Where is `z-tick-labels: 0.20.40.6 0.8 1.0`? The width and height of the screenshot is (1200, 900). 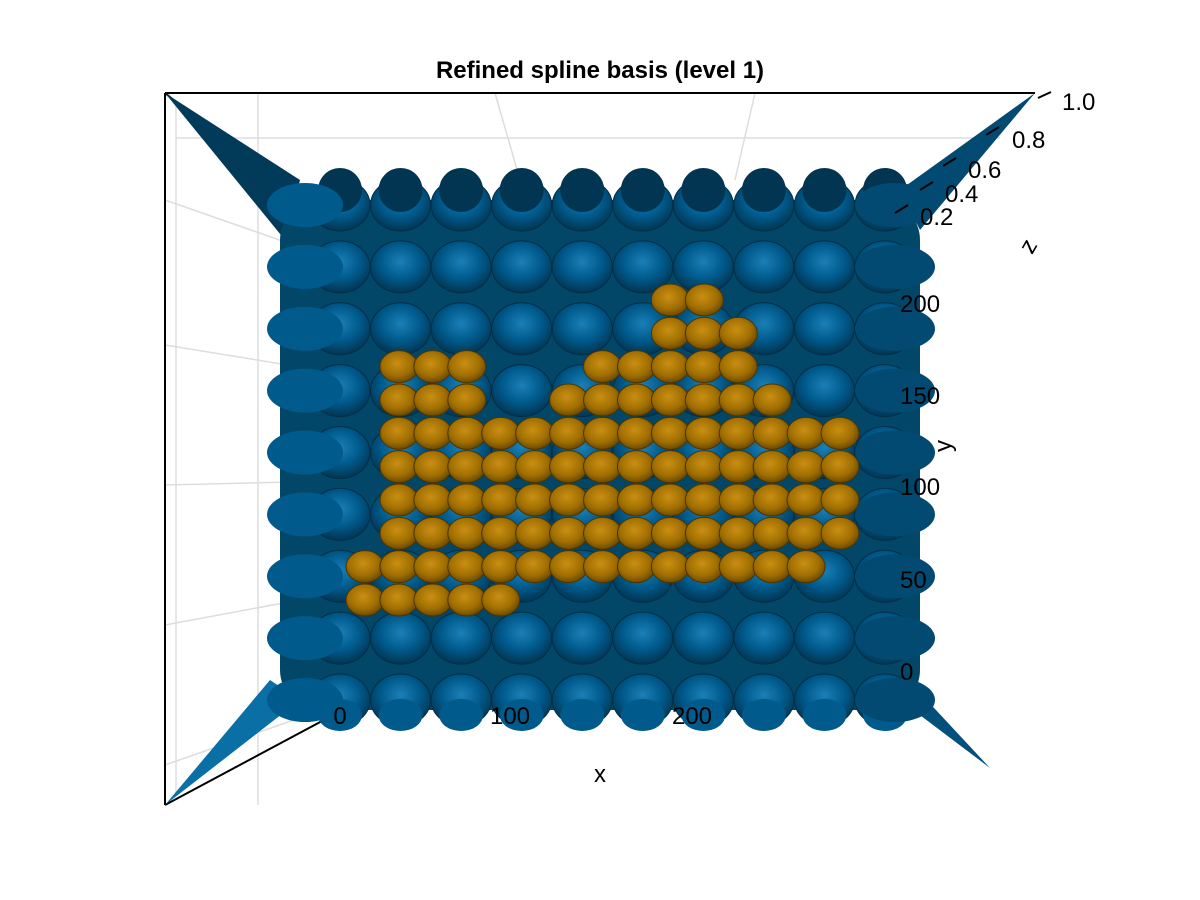
z-tick-labels: 0.20.40.6 0.8 1.0 is located at coordinates (1007, 160).